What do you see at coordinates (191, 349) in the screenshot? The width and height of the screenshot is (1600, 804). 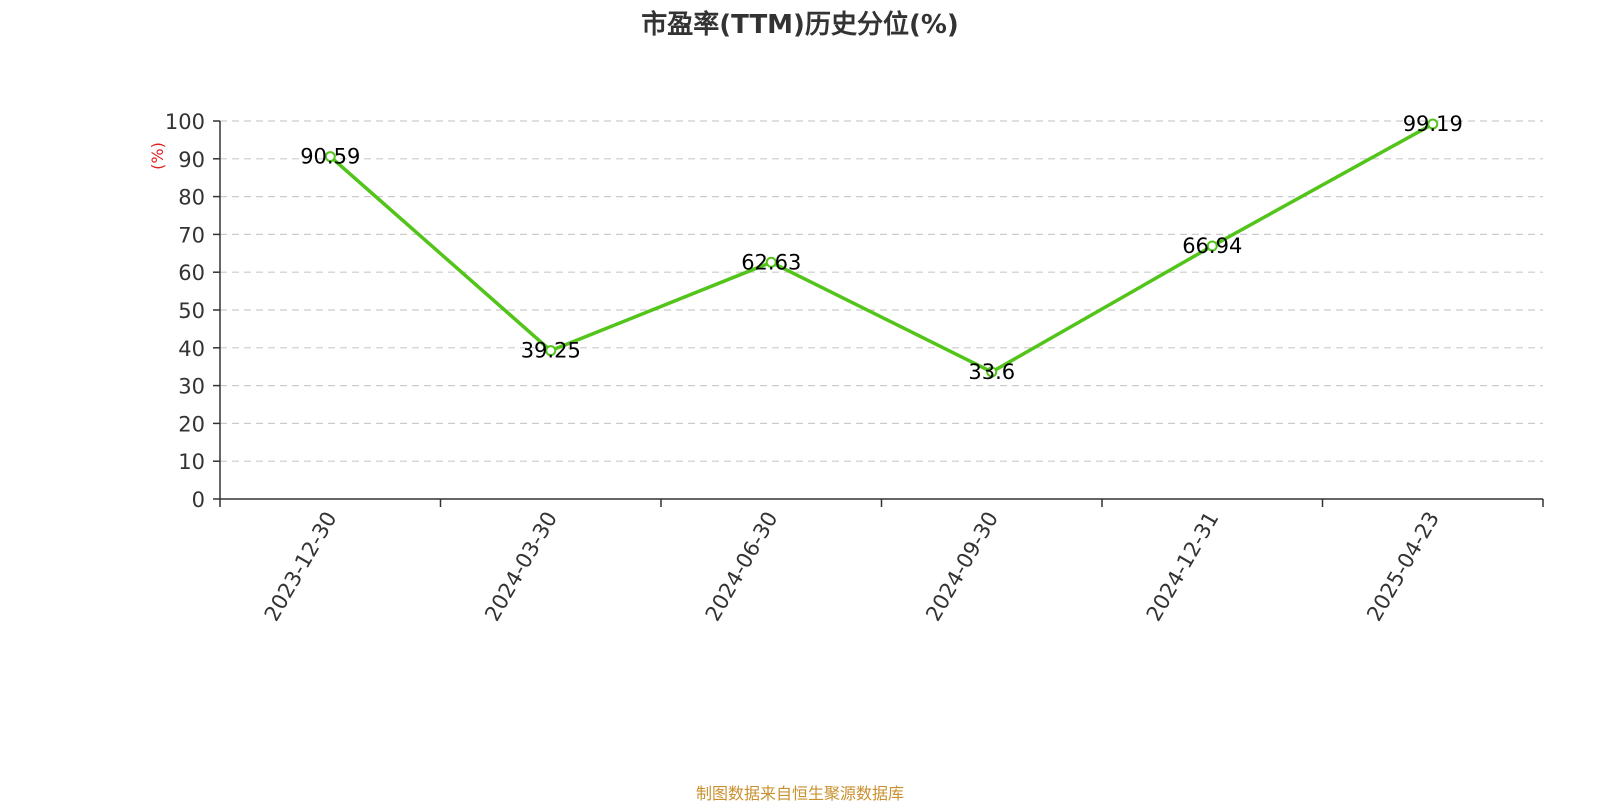 I see `y-tick-label: 40` at bounding box center [191, 349].